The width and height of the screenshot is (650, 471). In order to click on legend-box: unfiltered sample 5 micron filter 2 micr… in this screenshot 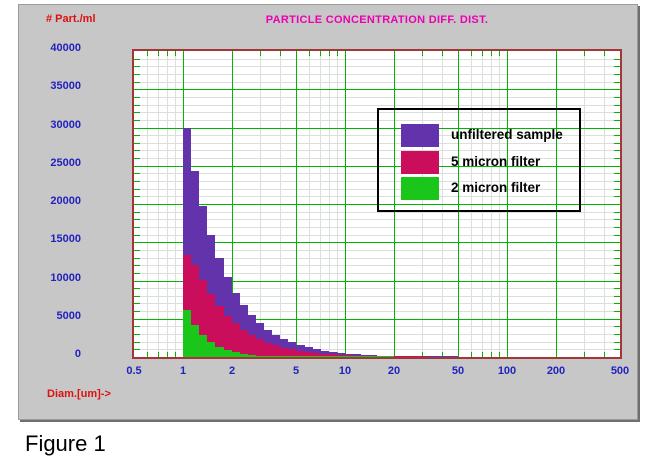, I will do `click(479, 160)`.